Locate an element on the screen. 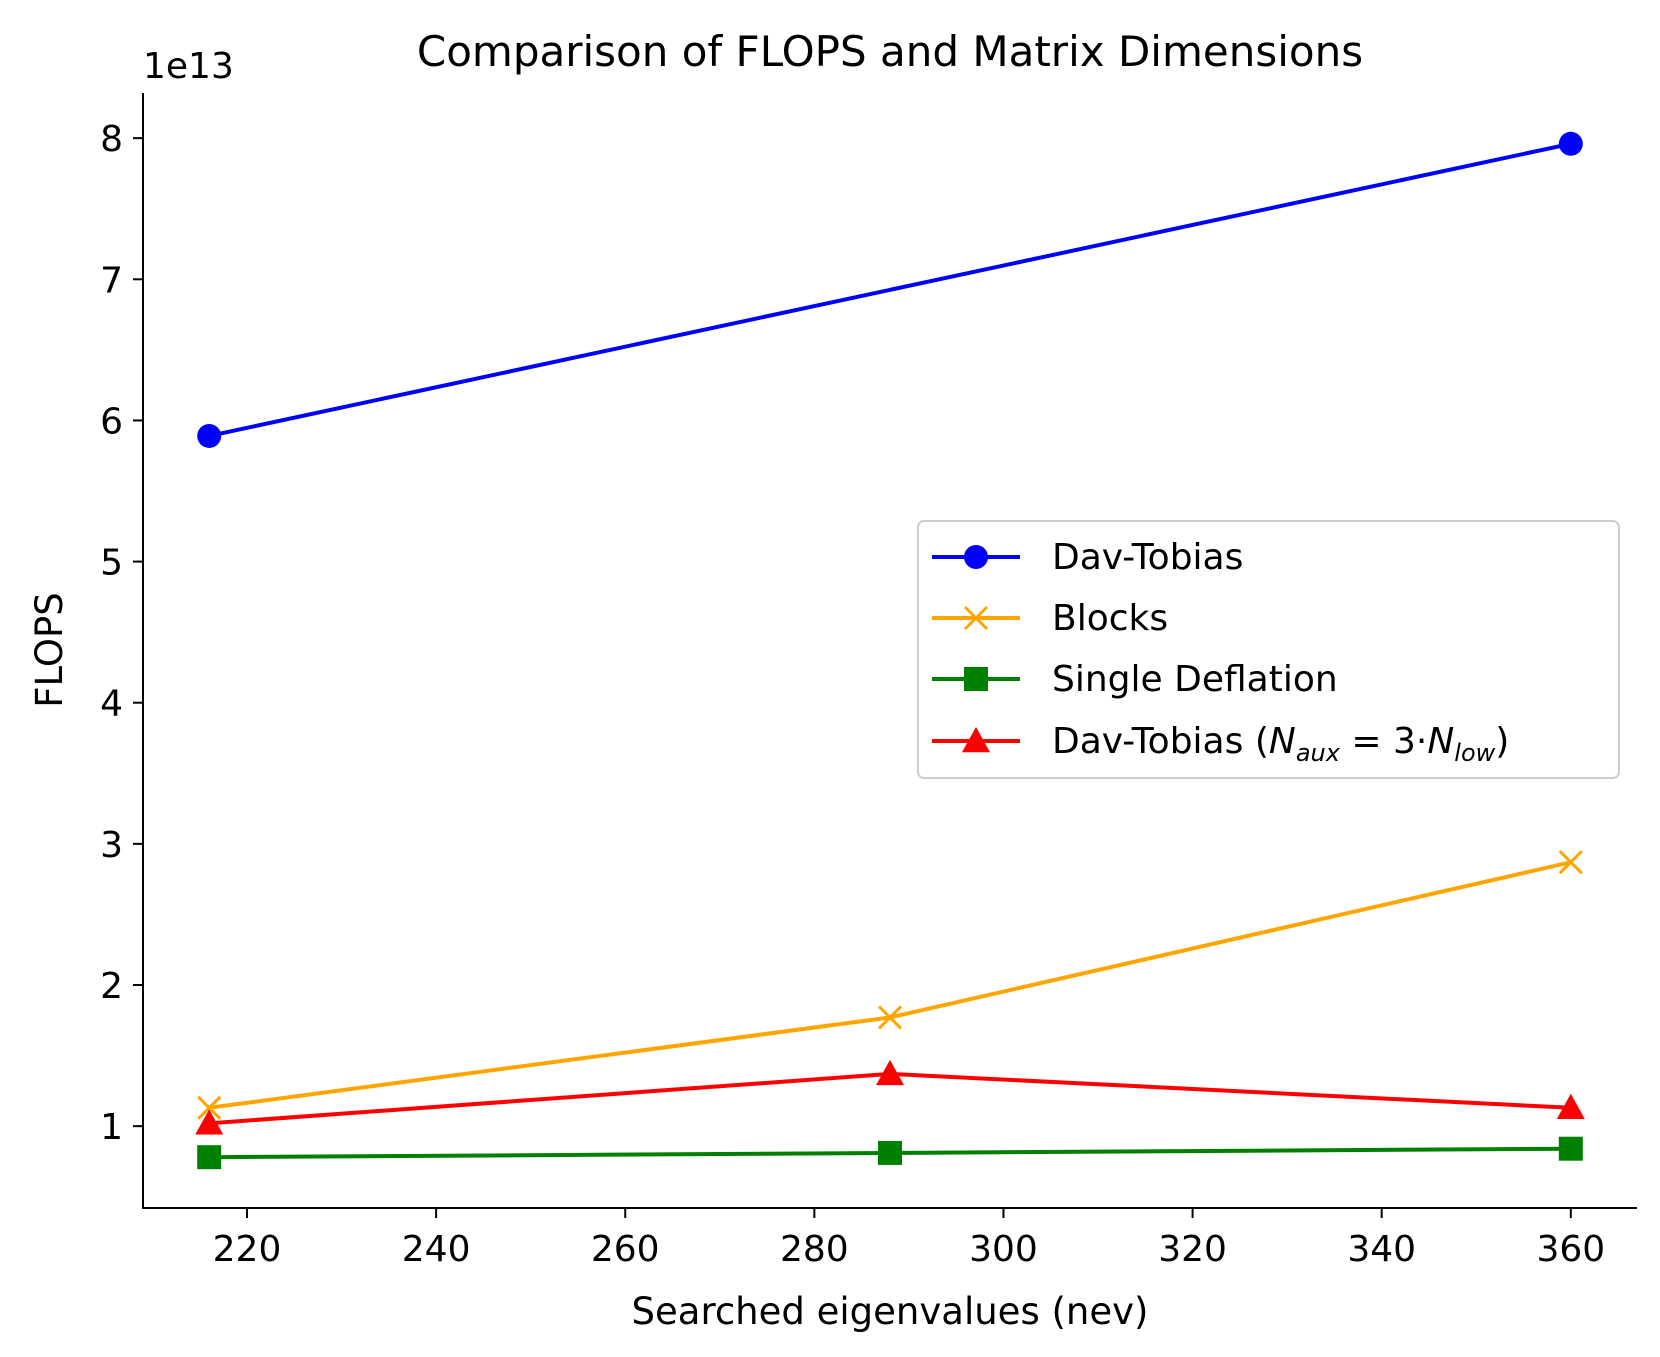  x-tick-label: 260 is located at coordinates (625, 1249).